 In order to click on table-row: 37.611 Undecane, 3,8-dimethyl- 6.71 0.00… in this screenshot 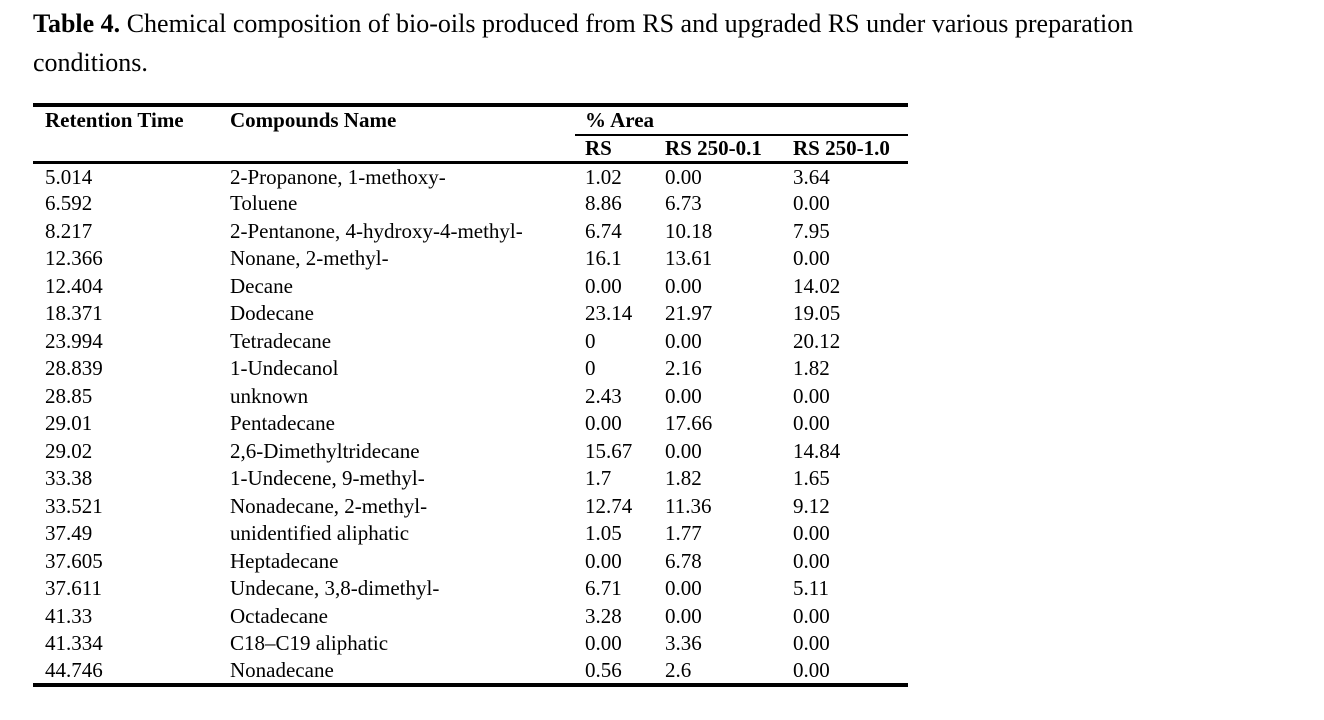, I will do `click(470, 589)`.